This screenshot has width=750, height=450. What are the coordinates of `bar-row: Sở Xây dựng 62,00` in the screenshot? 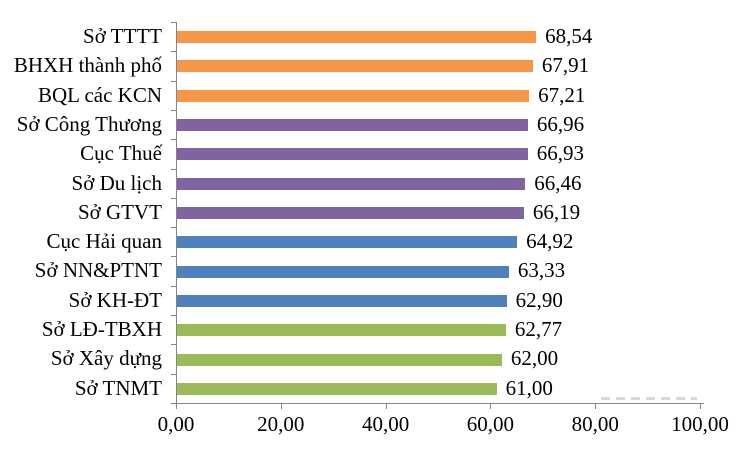 It's located at (375, 358).